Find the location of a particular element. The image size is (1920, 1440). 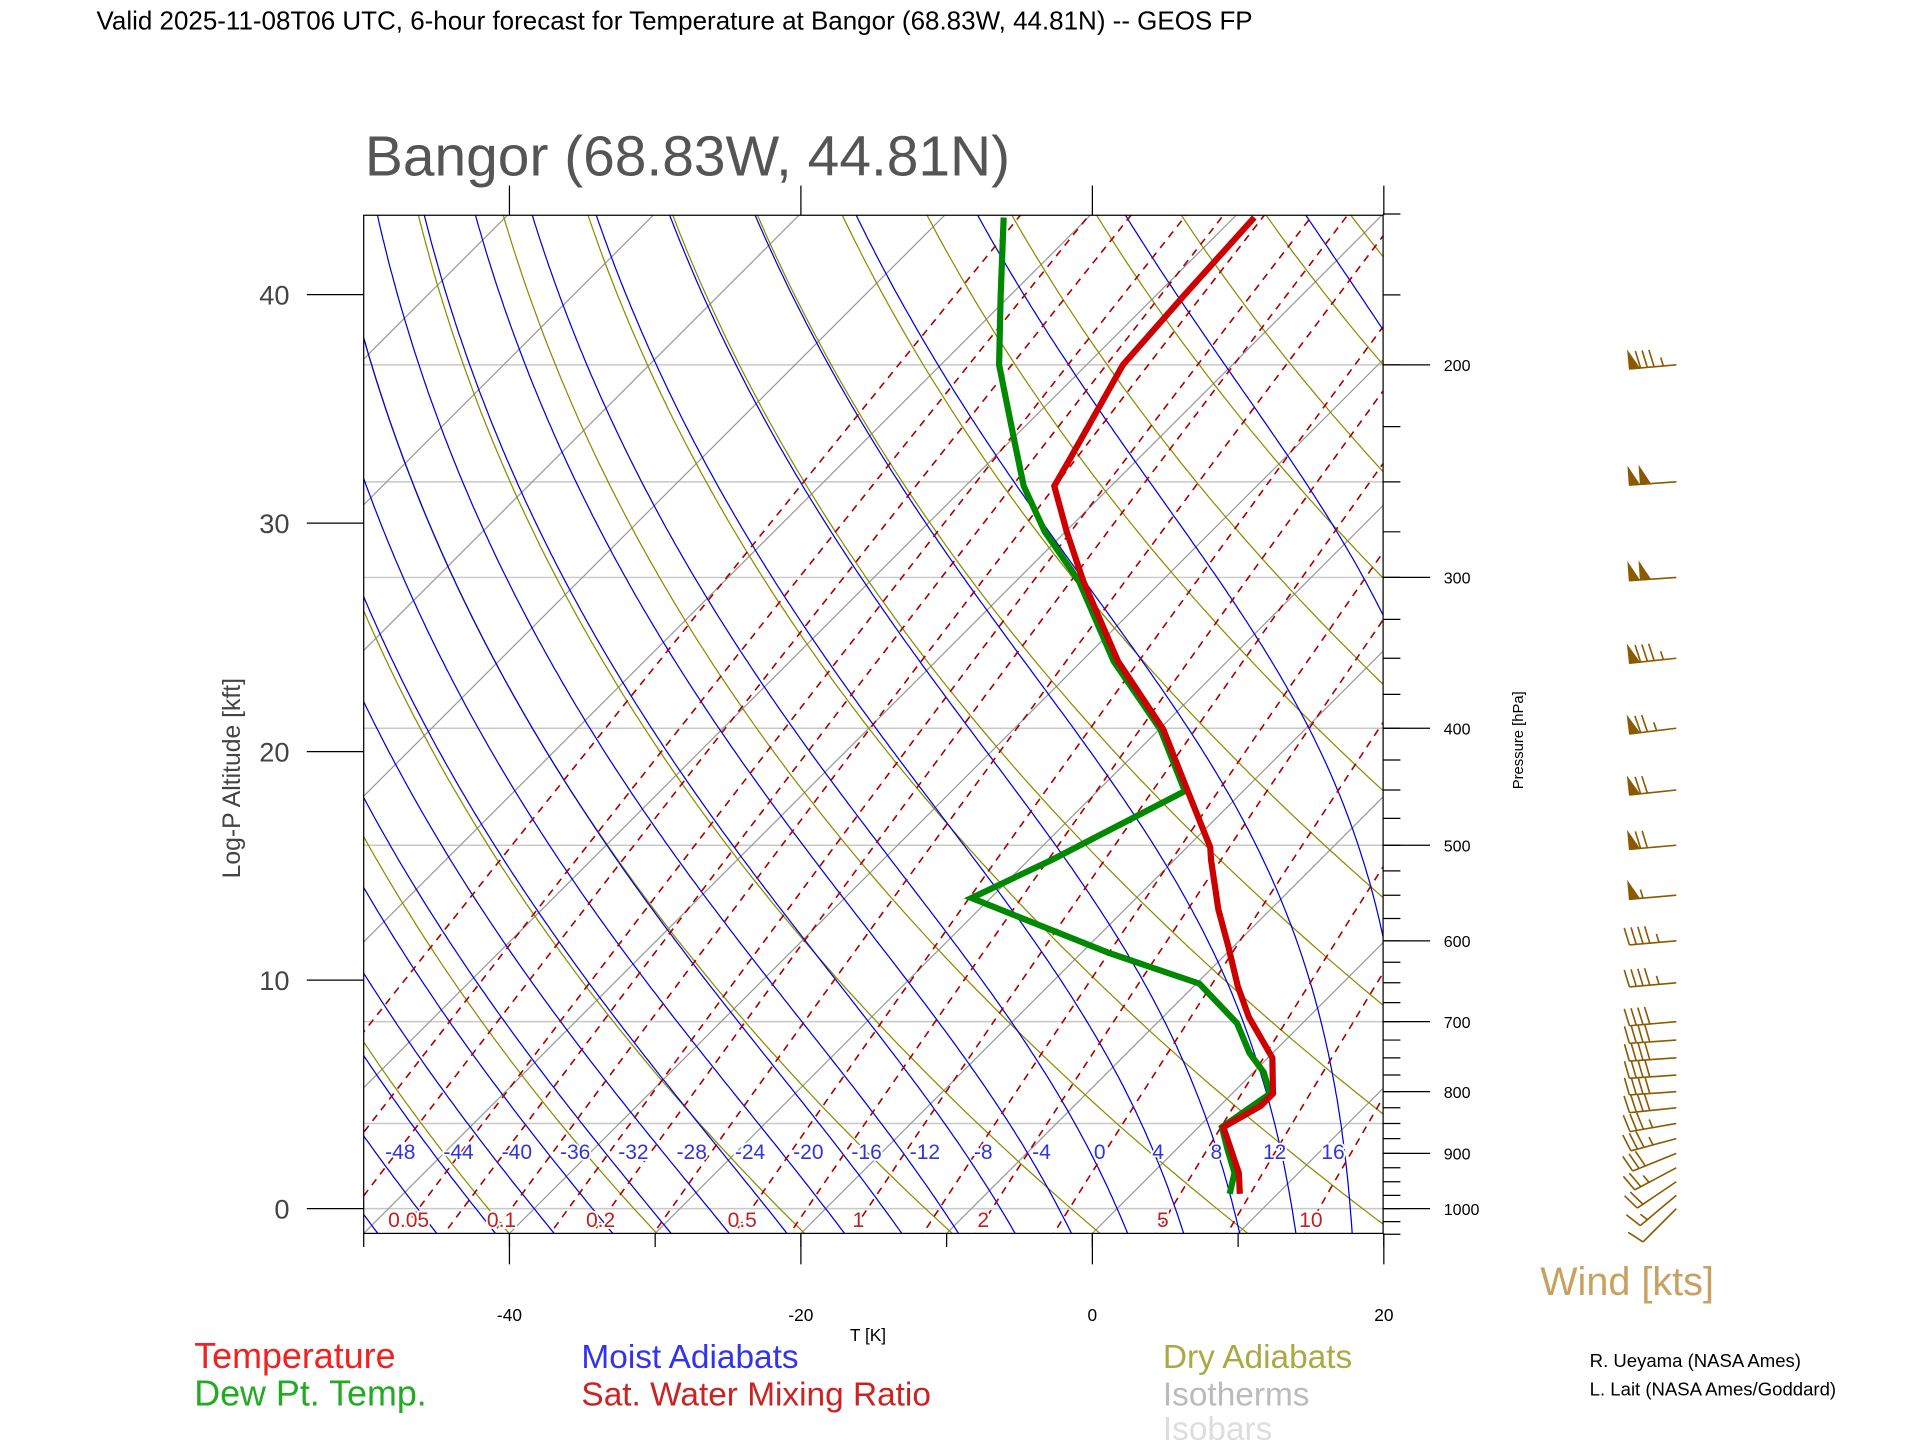

moist-adiabat-label: 16 is located at coordinates (1332, 1152).